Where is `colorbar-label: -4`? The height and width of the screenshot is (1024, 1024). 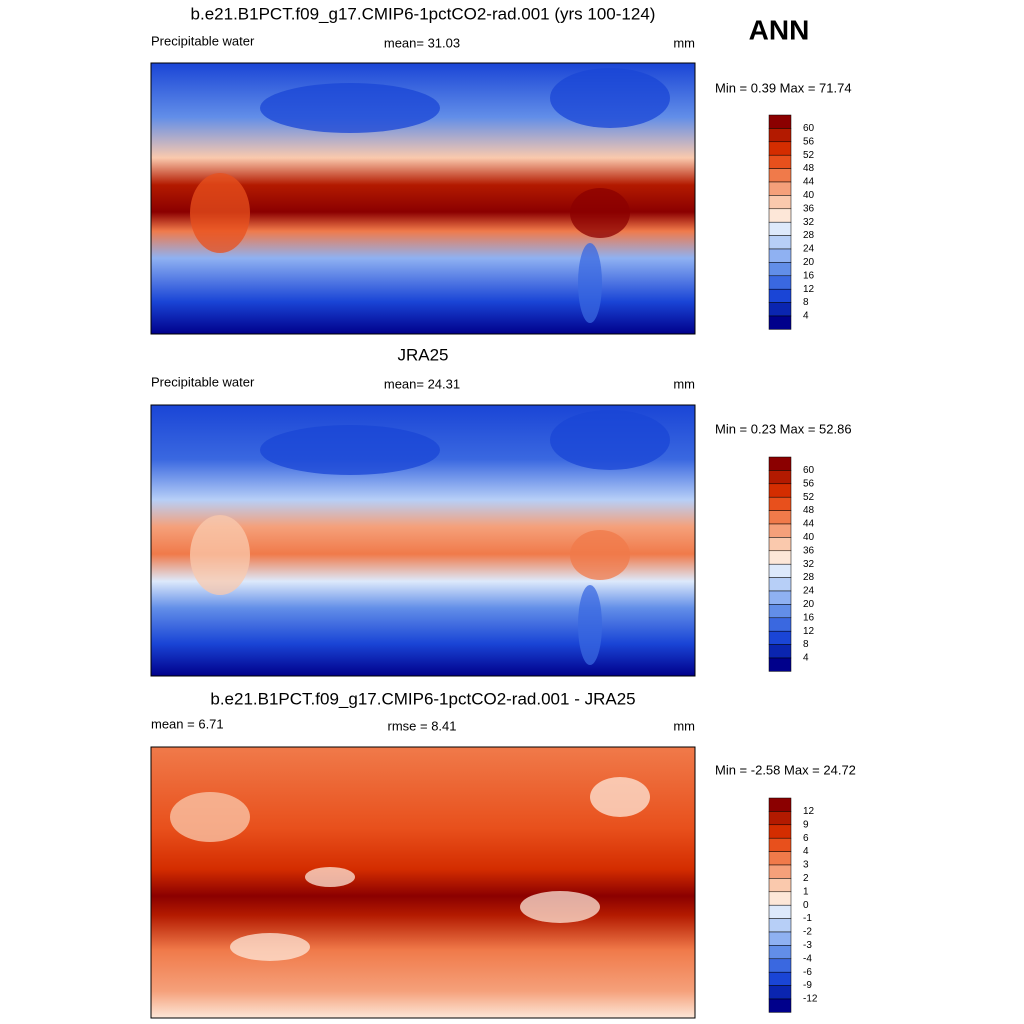
colorbar-label: -4 is located at coordinates (807, 958).